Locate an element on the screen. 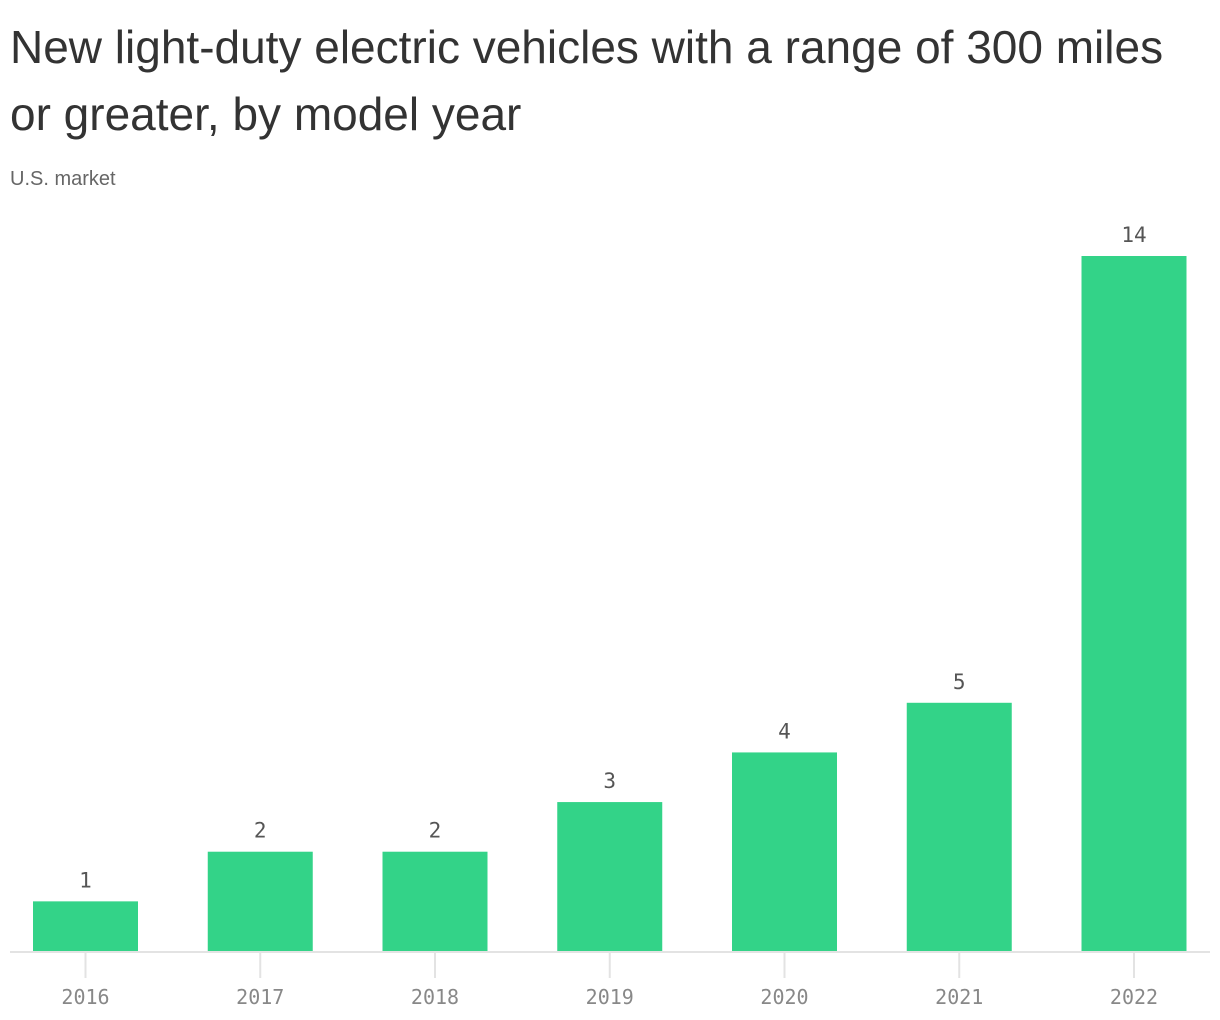 The height and width of the screenshot is (1020, 1220). bar-2017 is located at coordinates (260, 901).